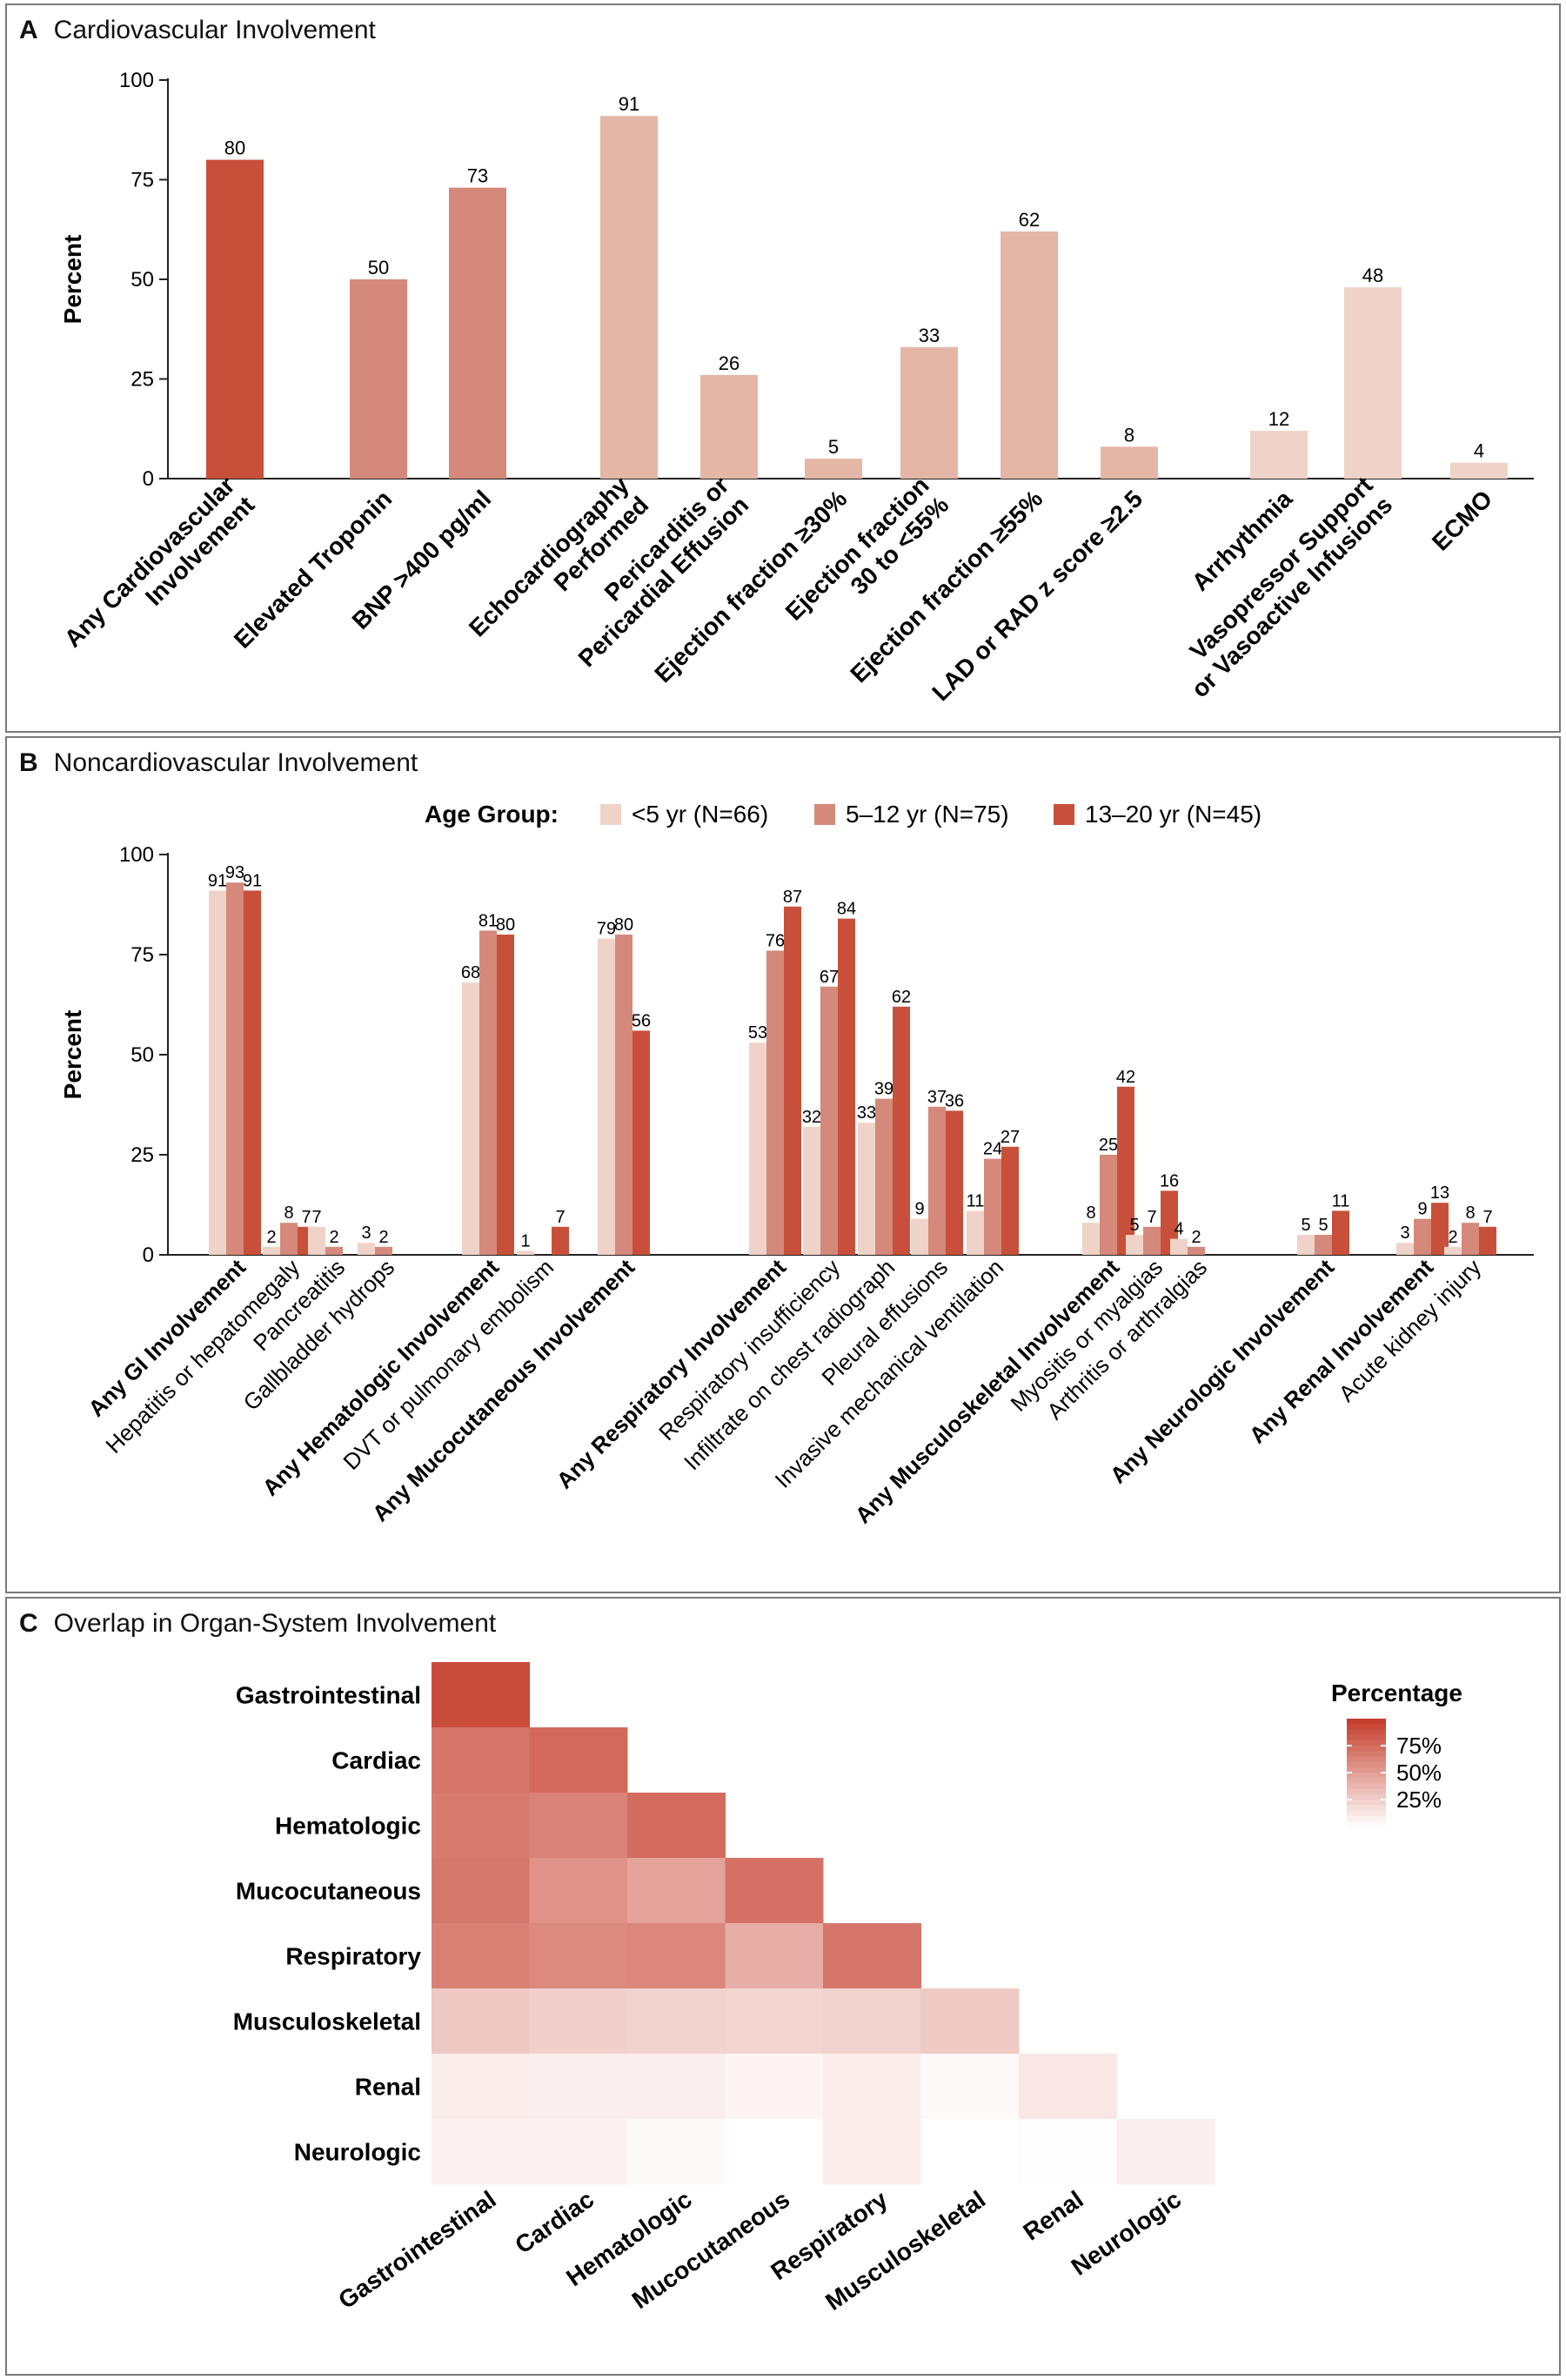  Describe the element at coordinates (1173, 814) in the screenshot. I see `legend-label: 13–20 yr (N=45)` at that location.